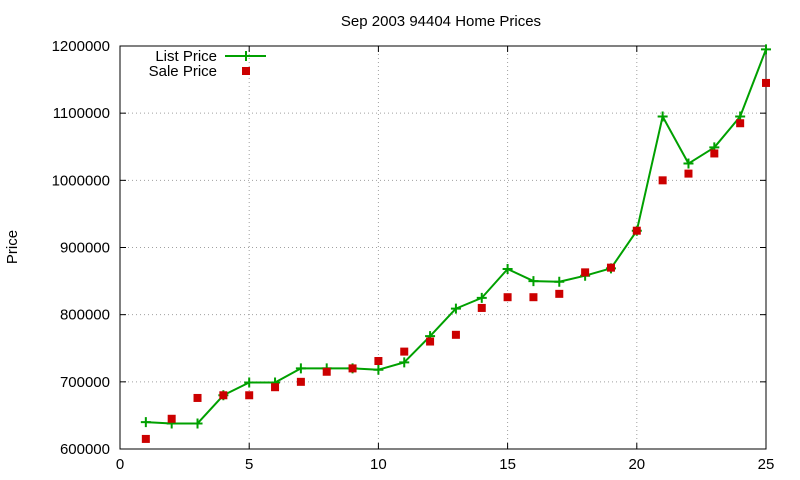 The image size is (800, 480). Describe the element at coordinates (246, 71) in the screenshot. I see `legend-sale-price-marker` at that location.